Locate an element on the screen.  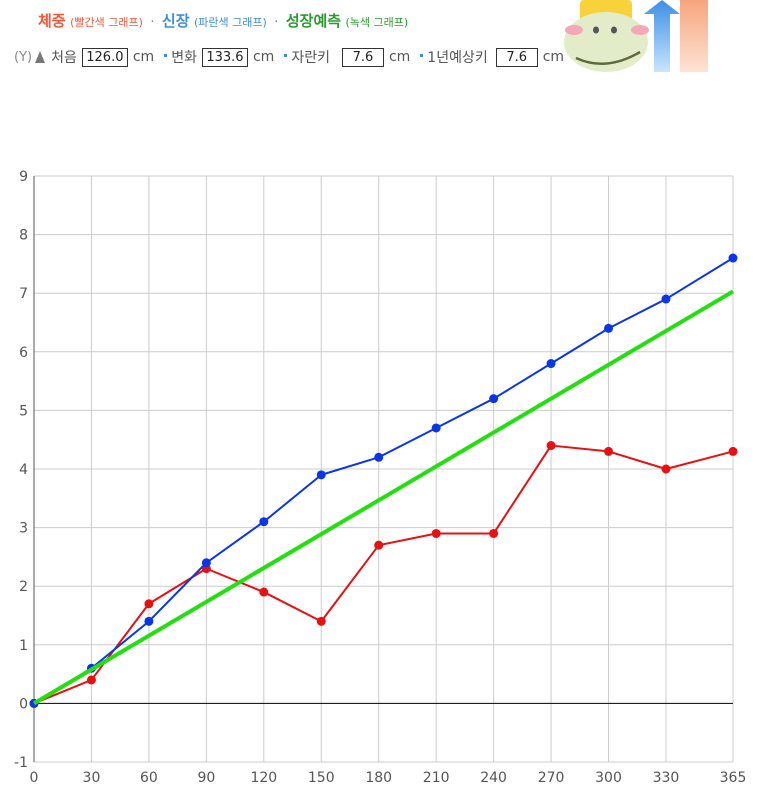
x-tick-label: 210 is located at coordinates (436, 778).